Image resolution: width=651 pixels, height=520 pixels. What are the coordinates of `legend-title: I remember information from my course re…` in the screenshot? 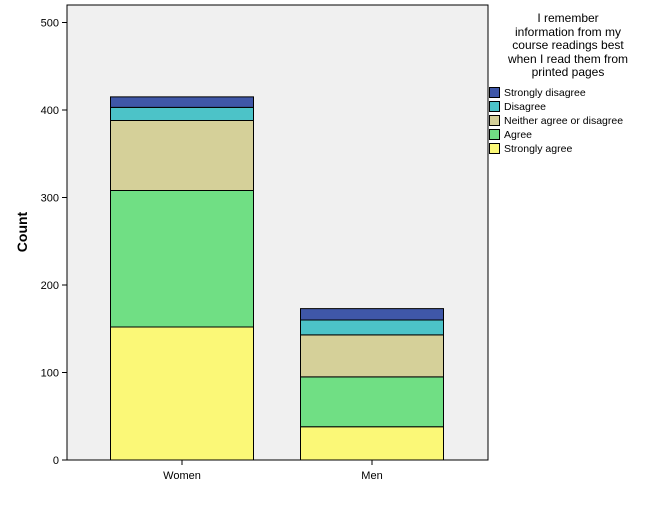 It's located at (568, 45).